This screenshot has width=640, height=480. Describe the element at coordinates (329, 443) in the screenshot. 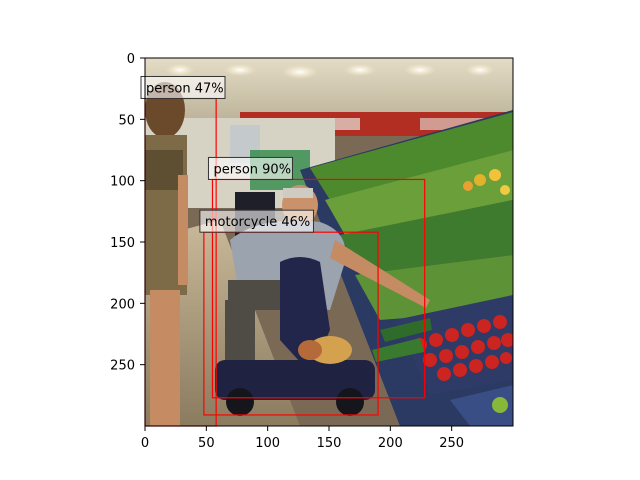

I see `x-tick-label: 150` at that location.